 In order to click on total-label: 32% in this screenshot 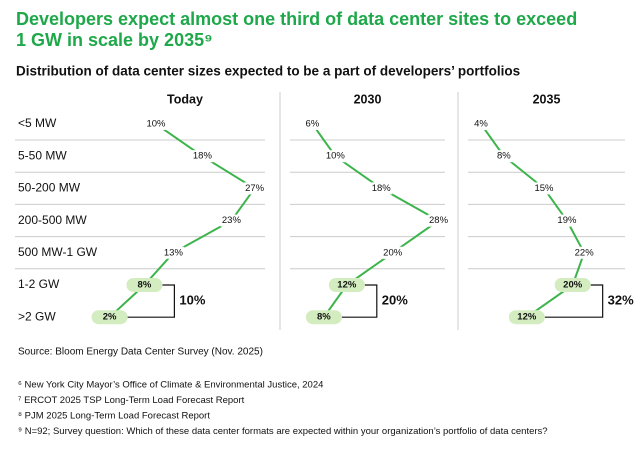, I will do `click(621, 300)`.